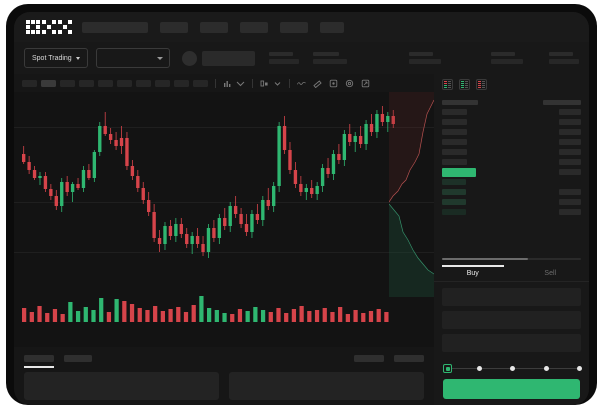  Describe the element at coordinates (252, 83) in the screenshot. I see `toolbar-divider` at that location.